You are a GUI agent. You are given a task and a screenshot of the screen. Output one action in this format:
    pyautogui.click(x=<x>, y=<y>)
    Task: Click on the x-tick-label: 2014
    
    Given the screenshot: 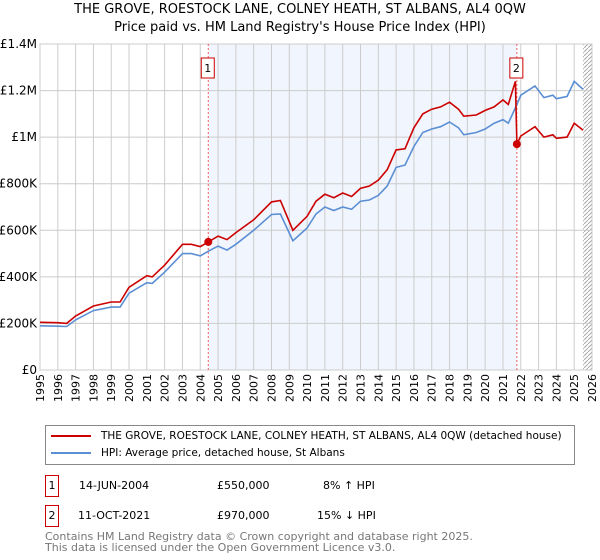 What is the action you would take?
    pyautogui.click(x=378, y=388)
    